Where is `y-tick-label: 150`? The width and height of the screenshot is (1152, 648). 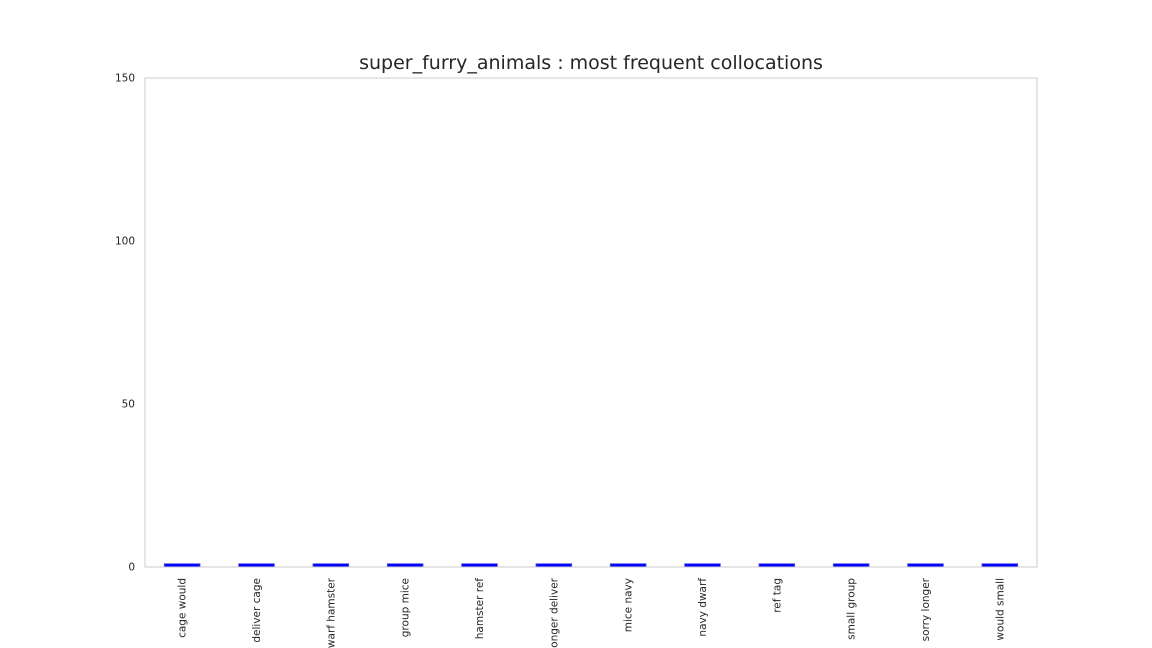 y-tick-label: 150 is located at coordinates (125, 79).